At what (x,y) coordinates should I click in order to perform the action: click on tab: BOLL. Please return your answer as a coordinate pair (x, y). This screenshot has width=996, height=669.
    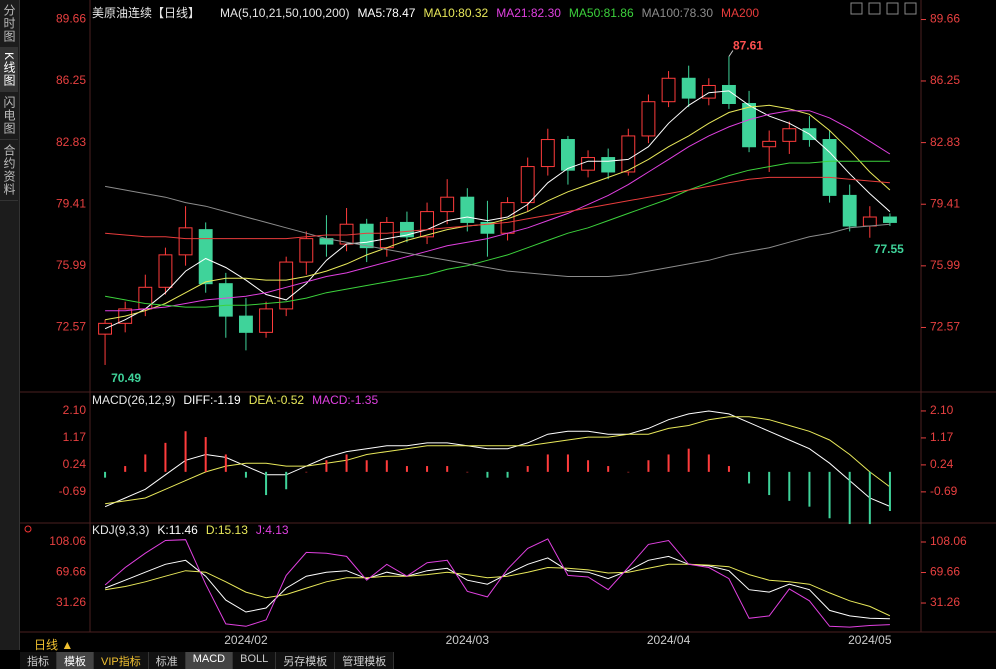
    Looking at the image, I should click on (255, 660).